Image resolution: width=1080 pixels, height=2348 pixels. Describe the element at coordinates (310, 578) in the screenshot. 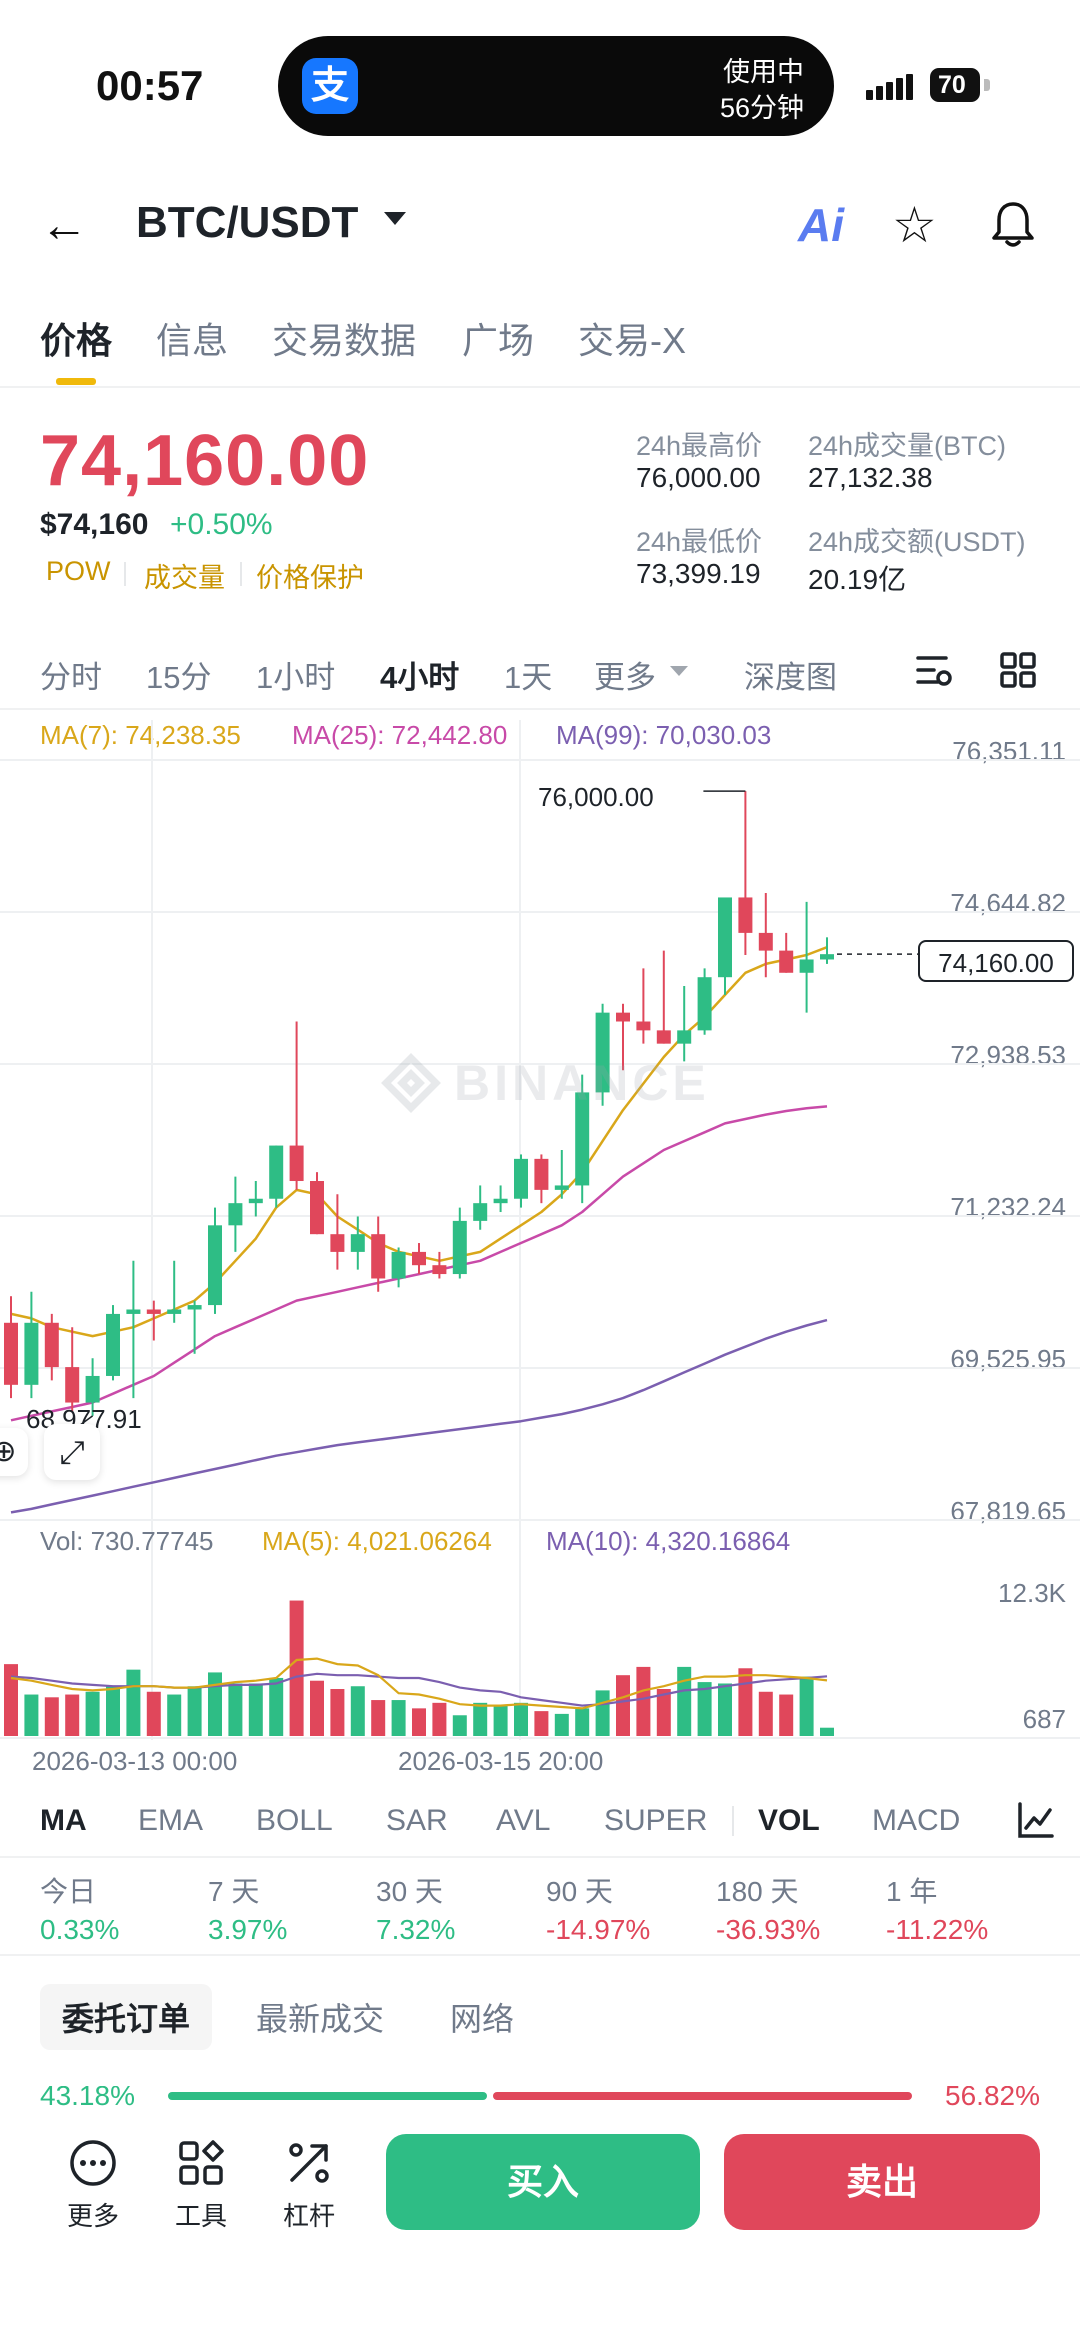

I see `tag-price-protection: 价格保护` at that location.